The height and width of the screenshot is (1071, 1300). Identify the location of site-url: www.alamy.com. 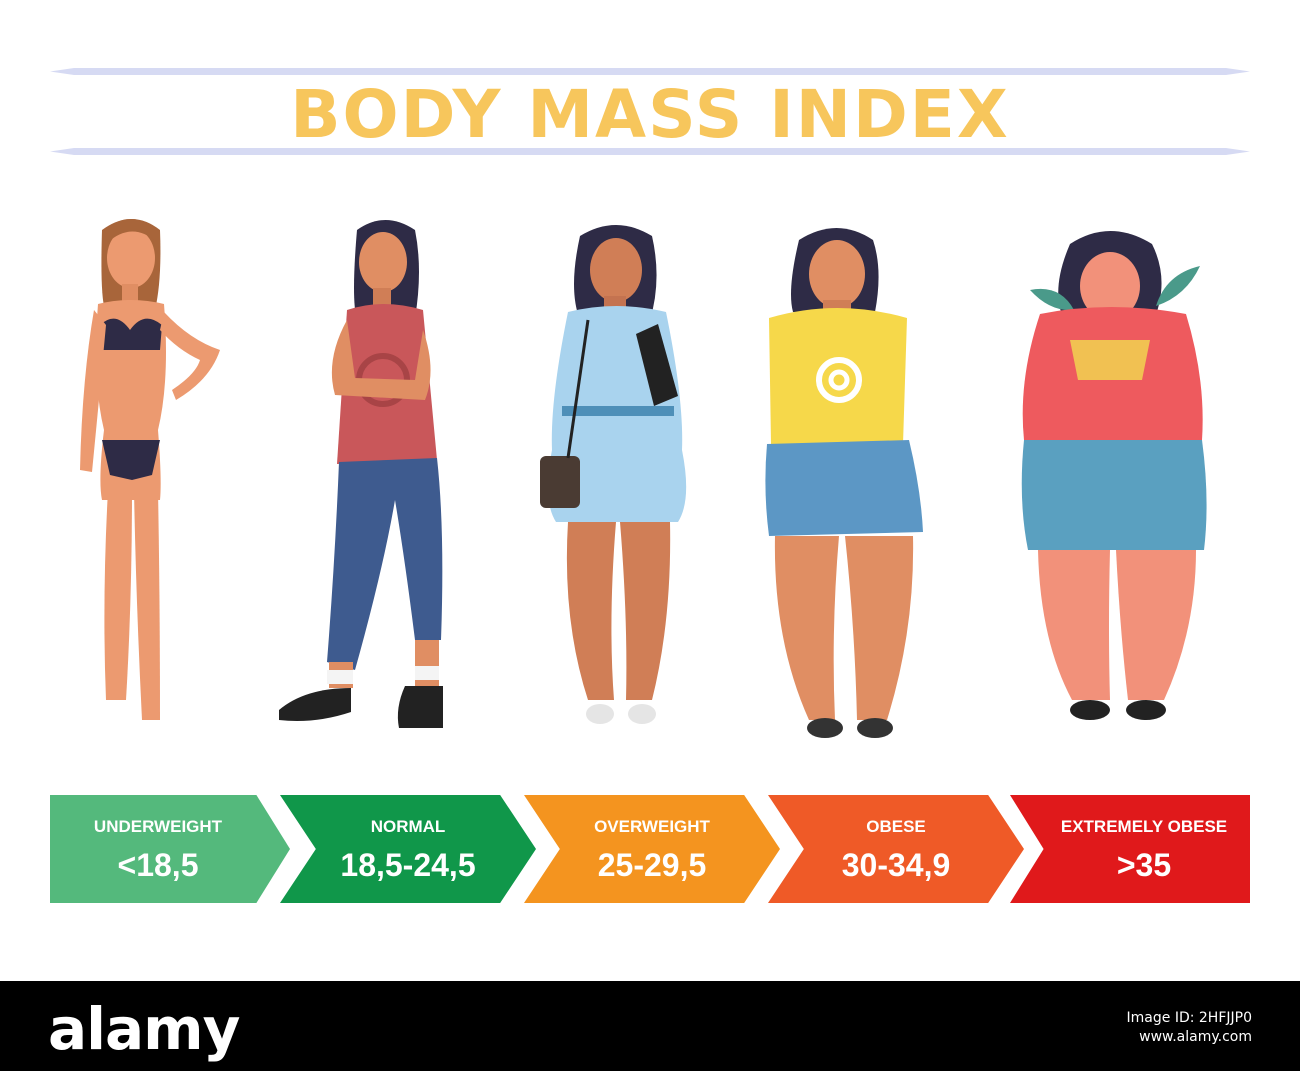
(1195, 1037).